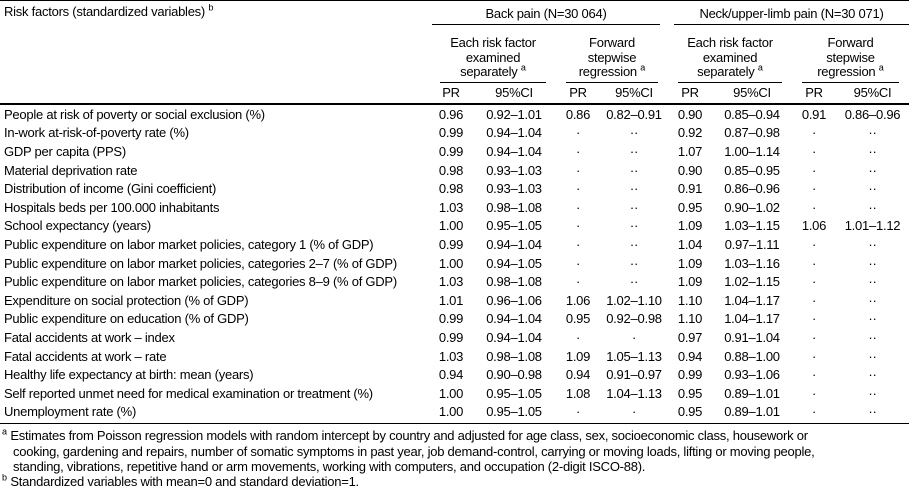 The height and width of the screenshot is (499, 909). Describe the element at coordinates (752, 151) in the screenshot. I see `neck-separate-ci-value: 1.00–1.14` at that location.